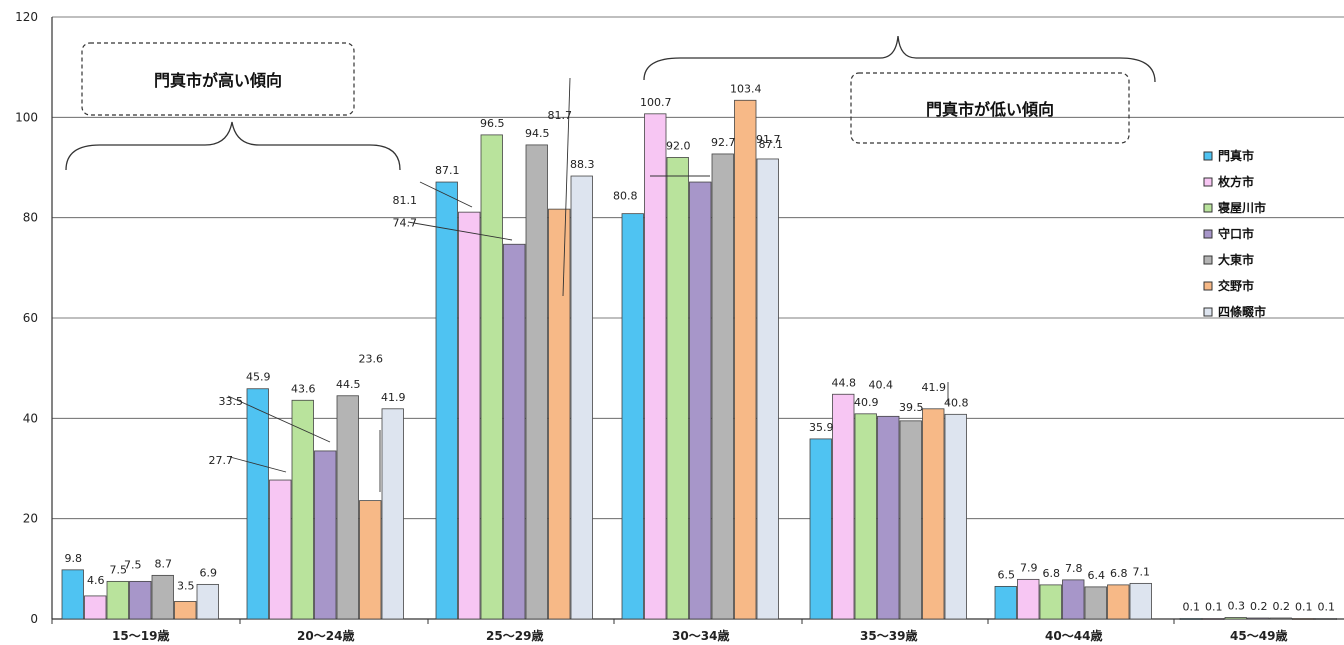  What do you see at coordinates (560, 115) in the screenshot?
I see `data-label: 81.7` at bounding box center [560, 115].